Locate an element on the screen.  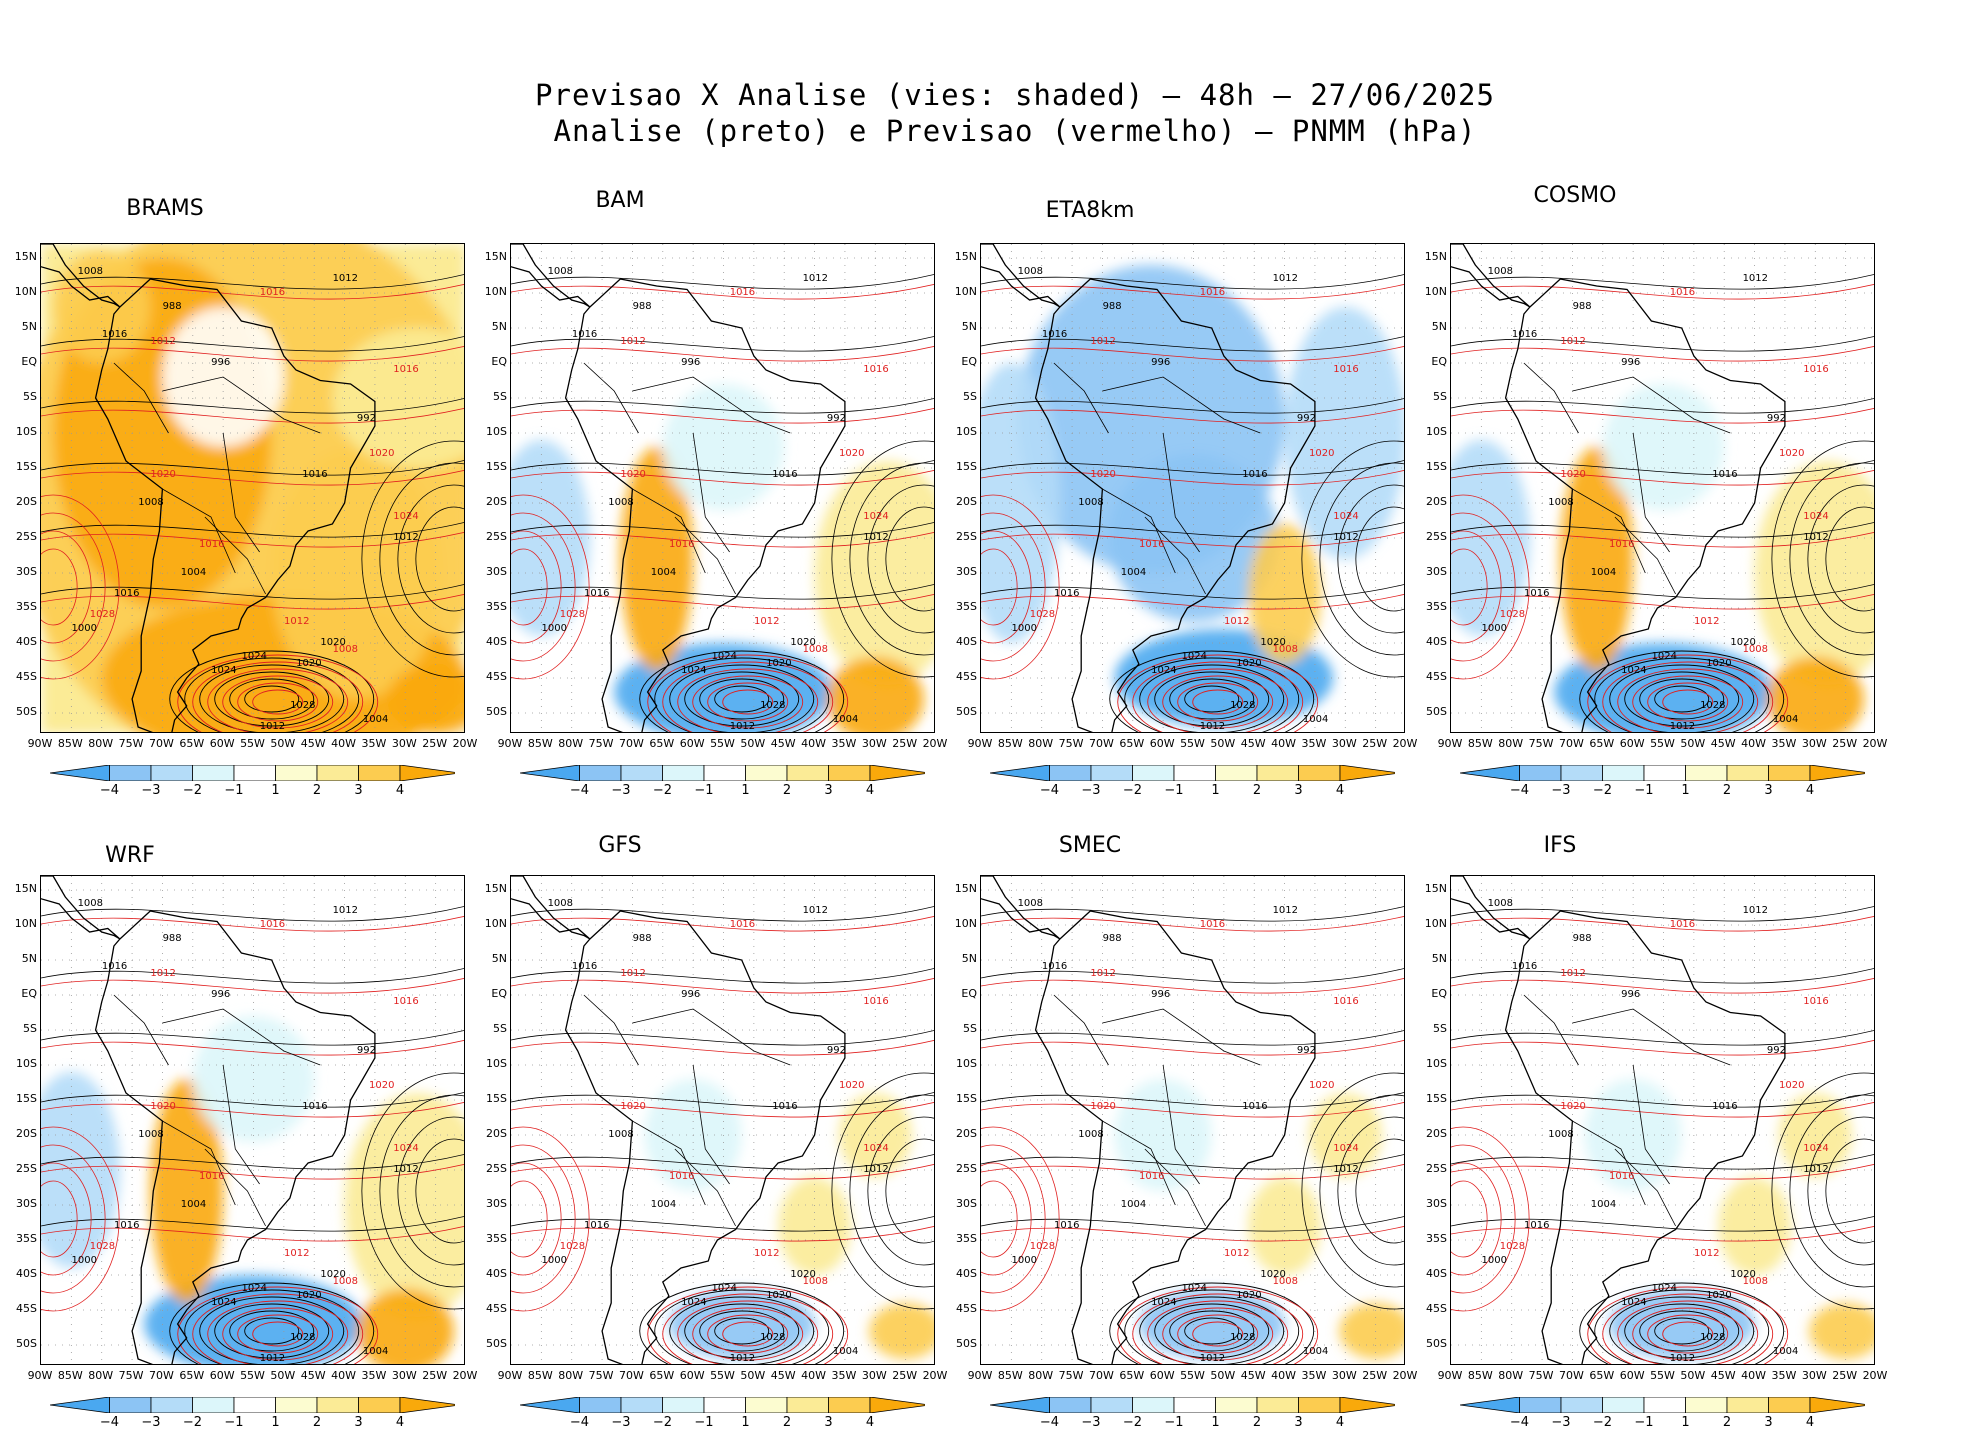
colorbar-wrf is located at coordinates (254, 1406).